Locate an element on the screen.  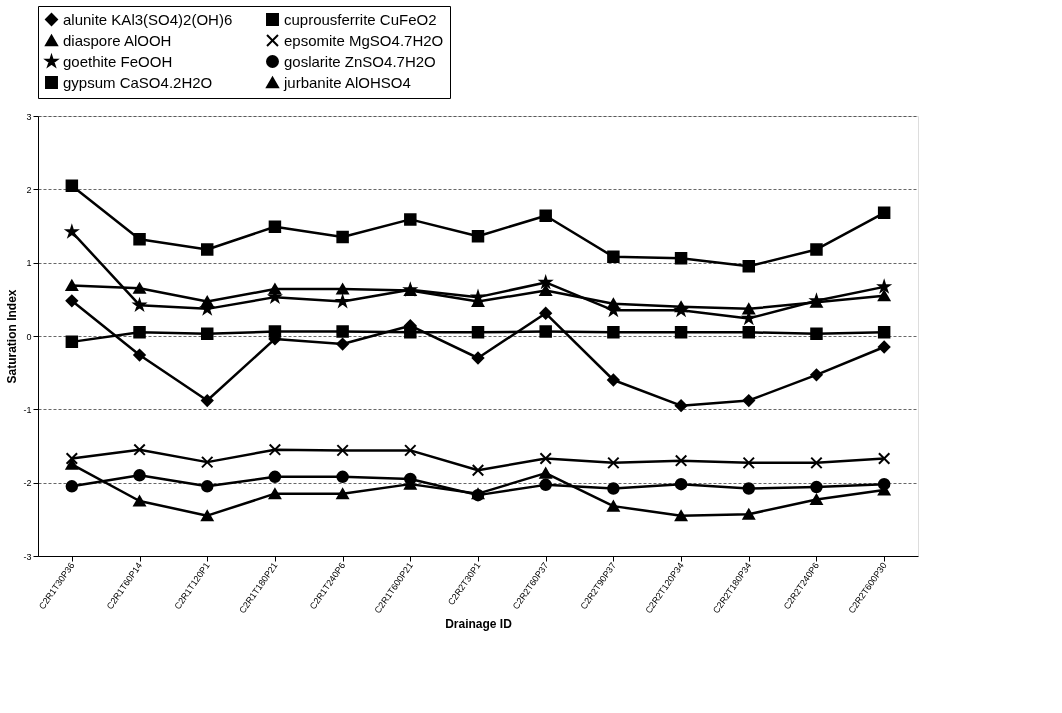
y-tick-label: 3 is located at coordinates (29, 116).